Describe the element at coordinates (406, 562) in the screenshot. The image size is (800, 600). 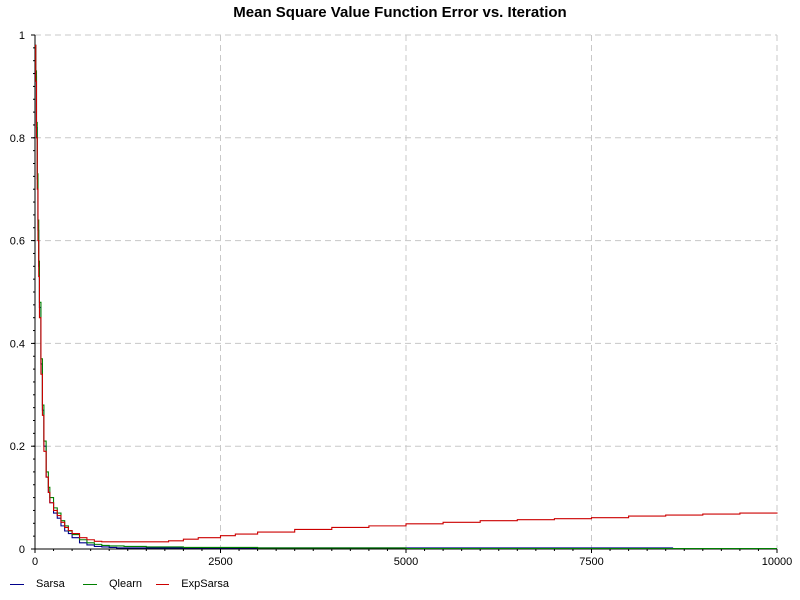
I see `x-tick-label: 5000` at that location.